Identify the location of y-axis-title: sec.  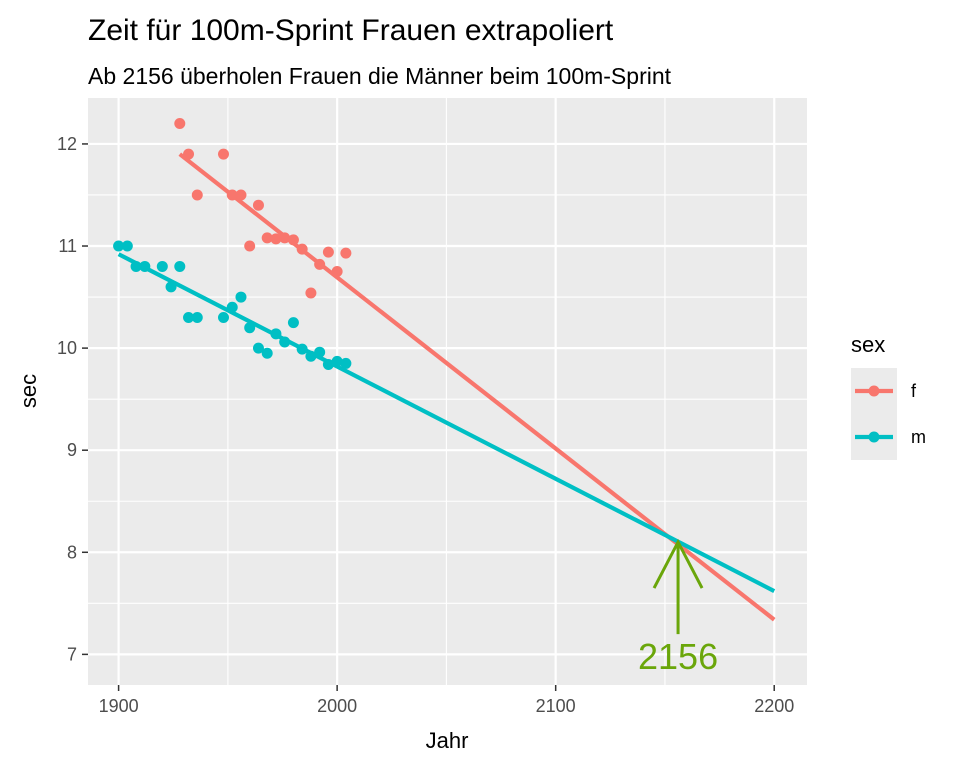
(28, 391).